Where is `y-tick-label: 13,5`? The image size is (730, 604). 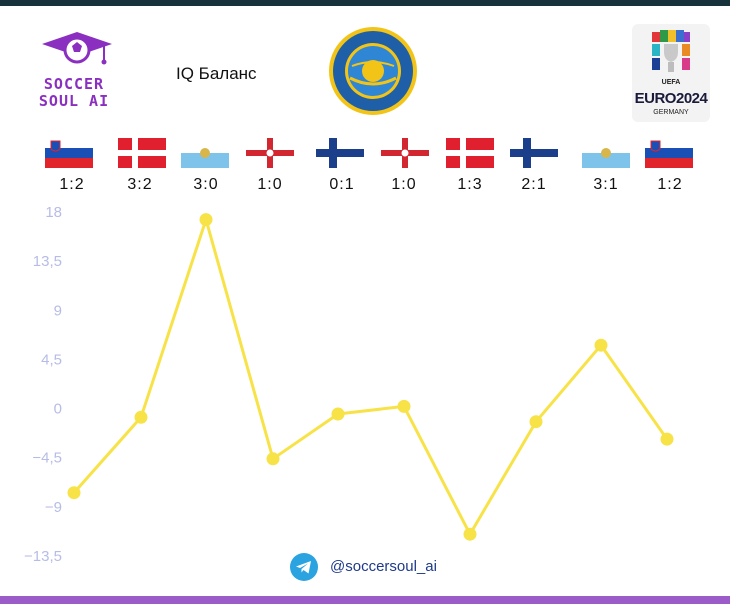
y-tick-label: 13,5 is located at coordinates (47, 261).